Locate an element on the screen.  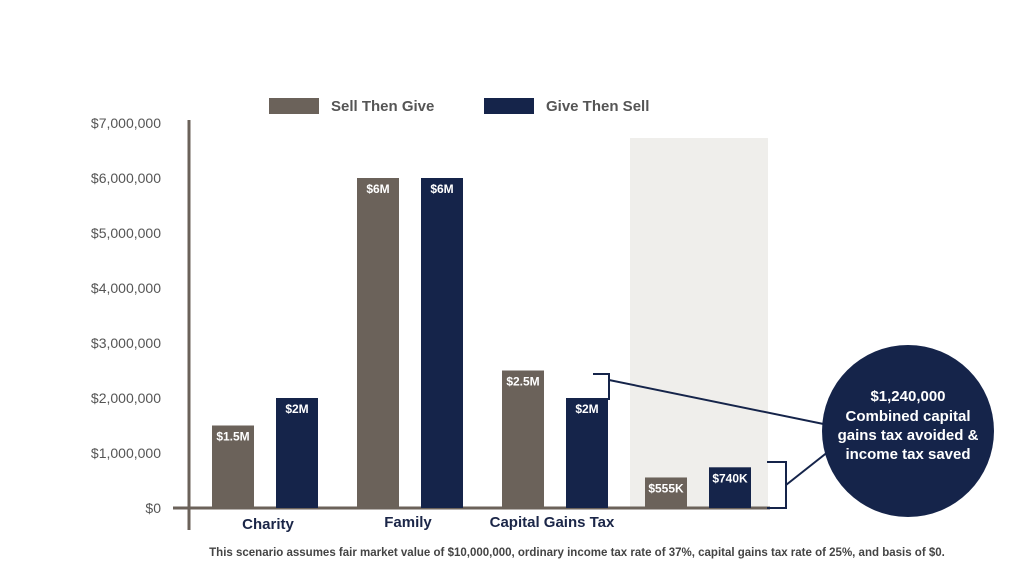
bar-value-label: $1.5M is located at coordinates (232, 437).